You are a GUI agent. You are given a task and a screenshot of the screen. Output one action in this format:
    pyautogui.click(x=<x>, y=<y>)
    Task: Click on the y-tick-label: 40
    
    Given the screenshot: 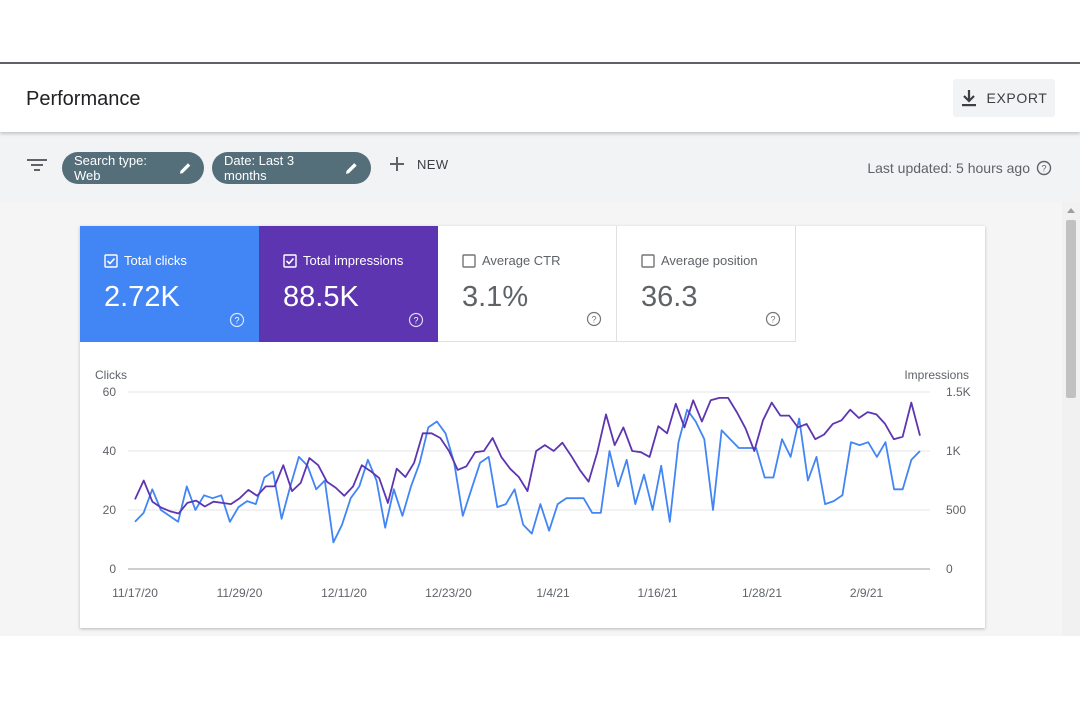 What is the action you would take?
    pyautogui.click(x=110, y=451)
    